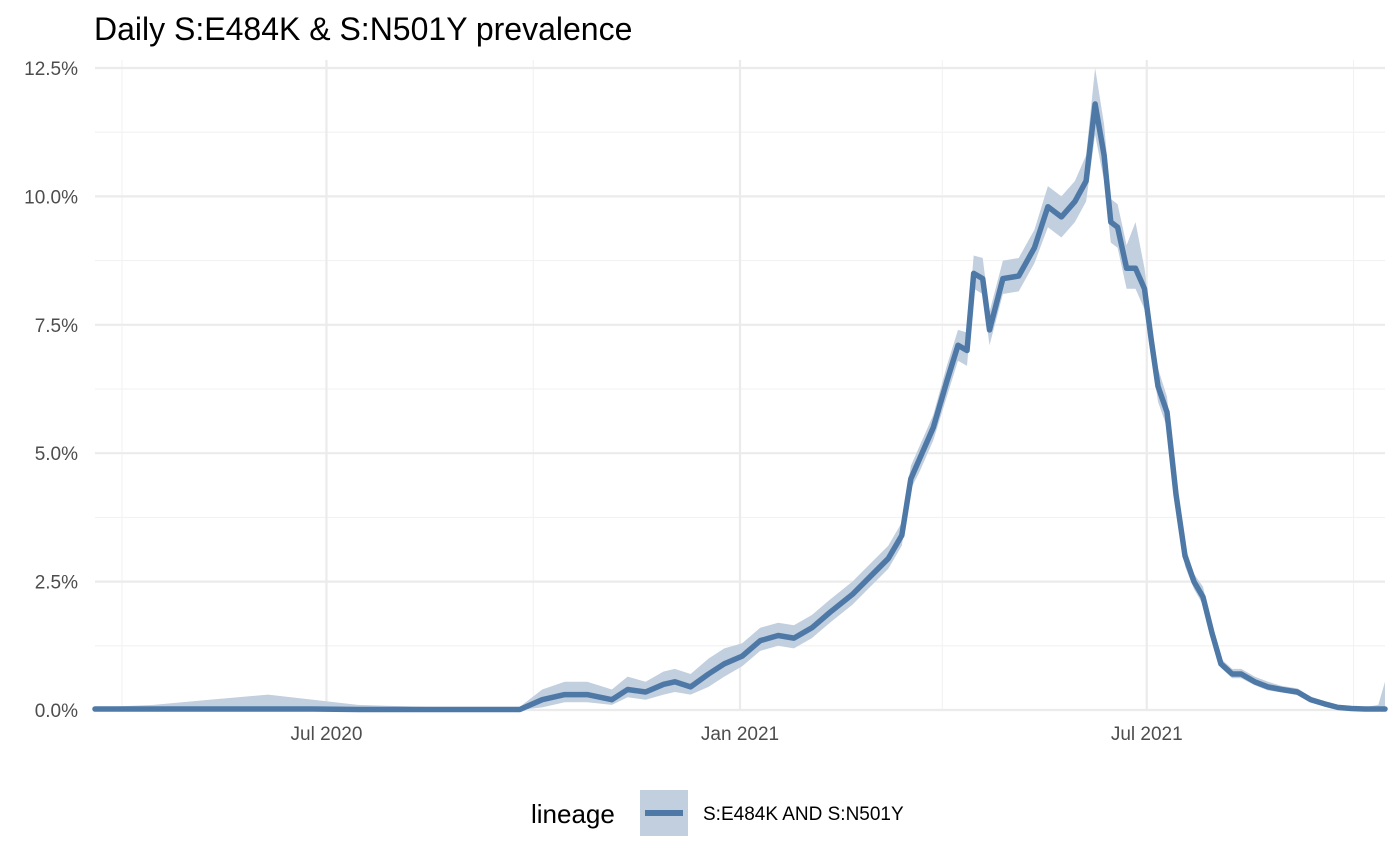  Describe the element at coordinates (573, 814) in the screenshot. I see `legend-title: lineage` at that location.